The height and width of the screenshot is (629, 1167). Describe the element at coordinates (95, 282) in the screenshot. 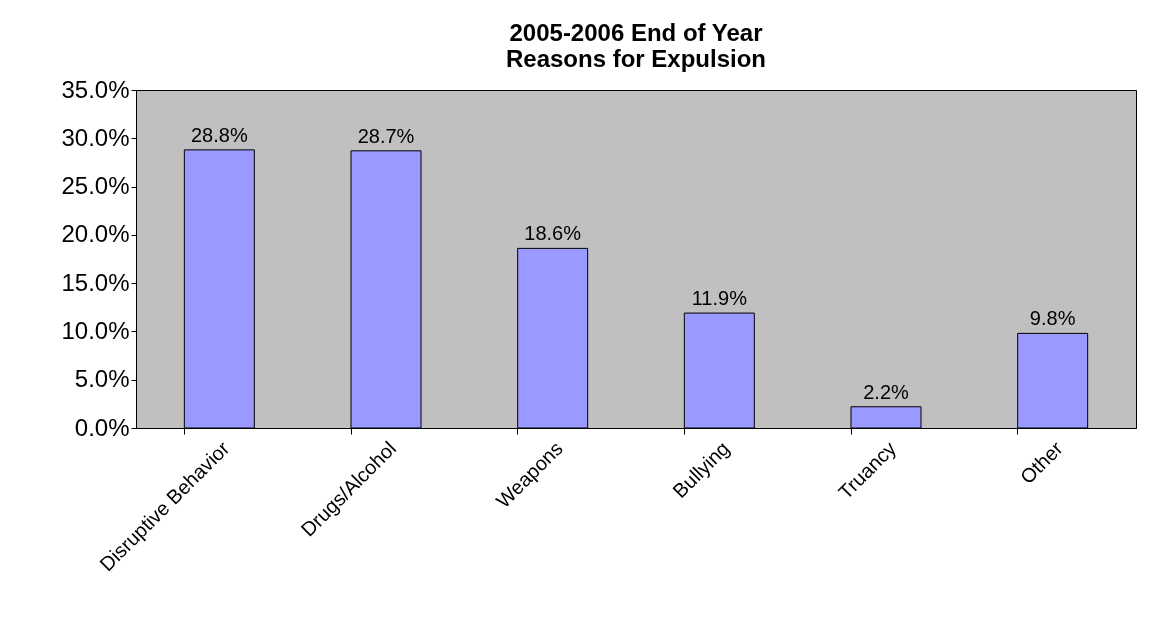

I see `y-tick-label: 15.0%` at that location.